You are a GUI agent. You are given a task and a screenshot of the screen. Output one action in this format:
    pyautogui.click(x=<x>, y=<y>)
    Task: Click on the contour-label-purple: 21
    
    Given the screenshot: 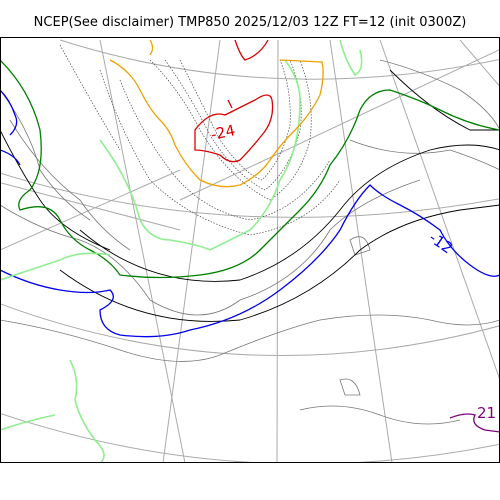 What is the action you would take?
    pyautogui.click(x=486, y=413)
    